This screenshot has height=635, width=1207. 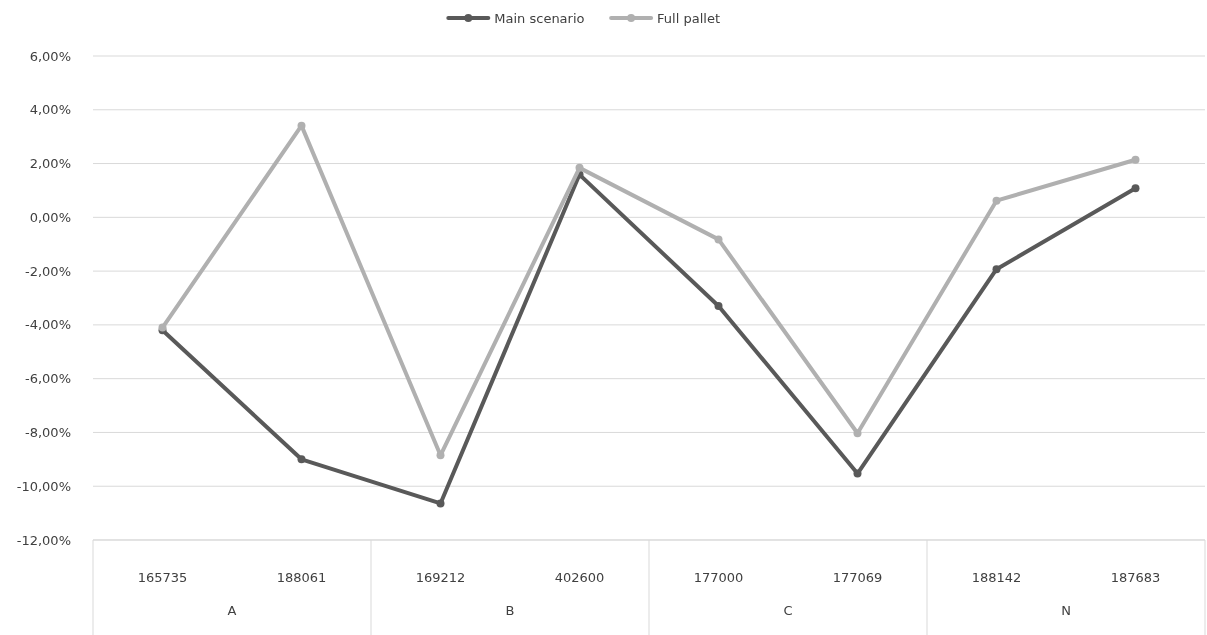 I want to click on y-tick-label: 2,00%, so click(x=50, y=164).